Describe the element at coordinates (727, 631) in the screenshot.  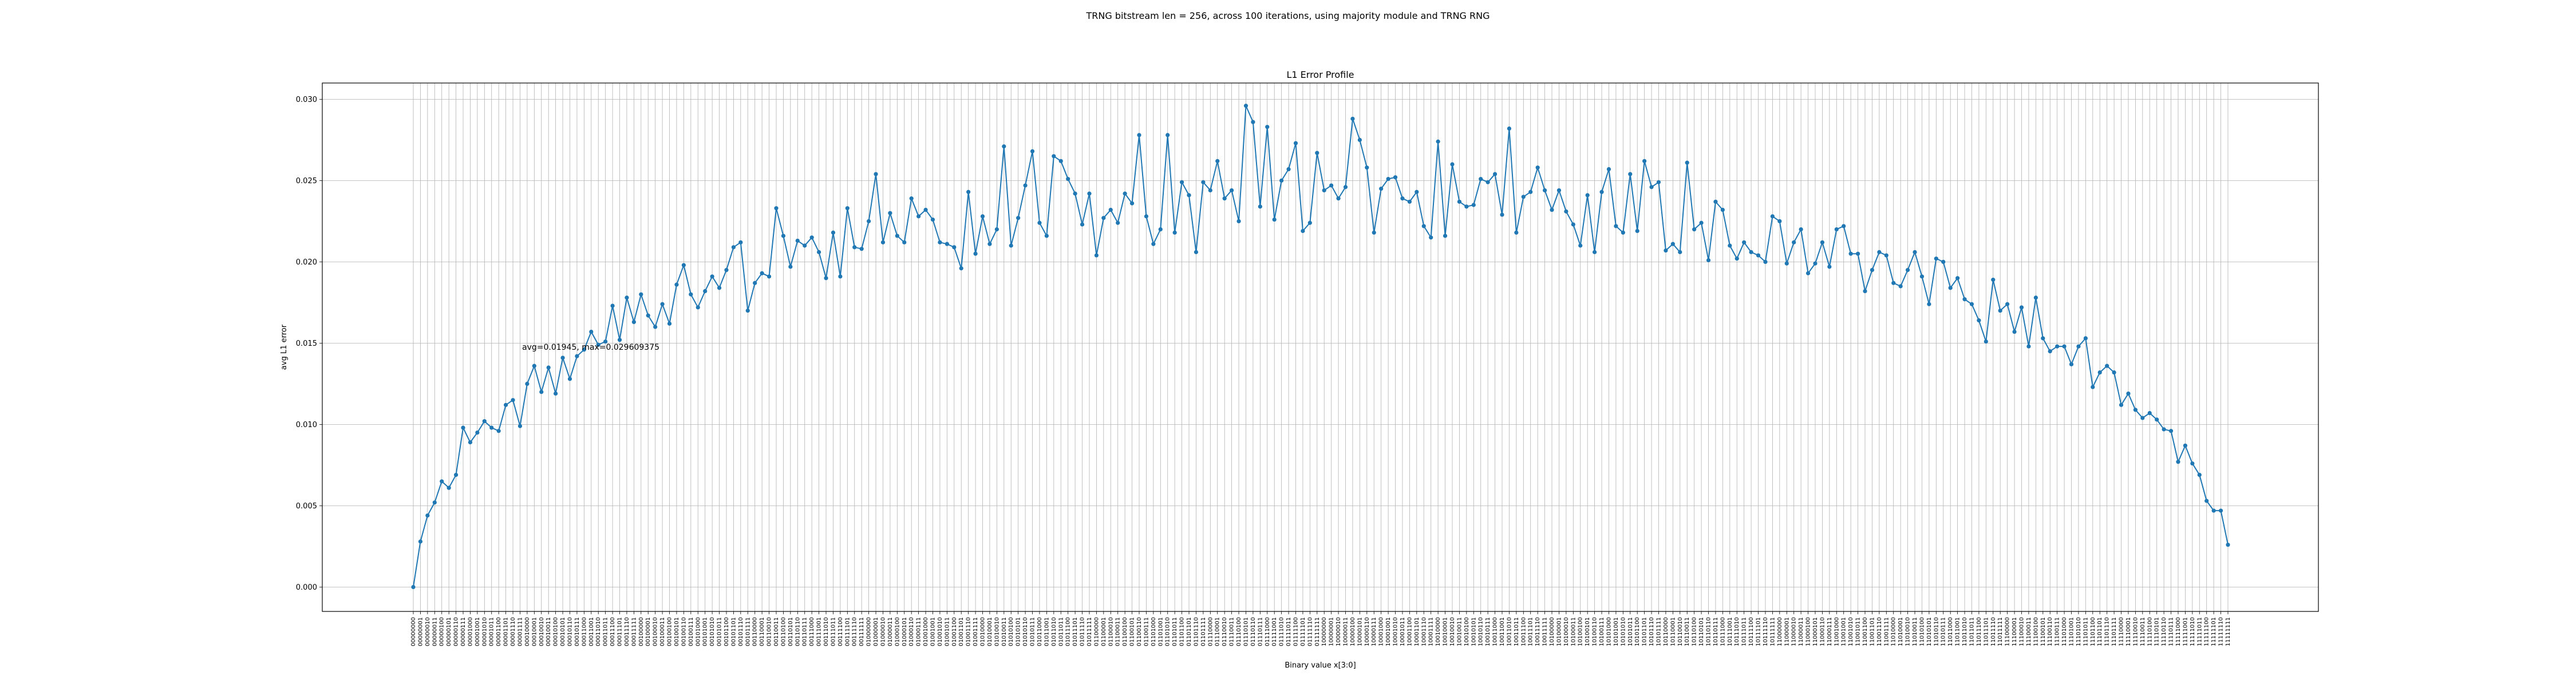
I see `x-tick-label: 00101100` at that location.